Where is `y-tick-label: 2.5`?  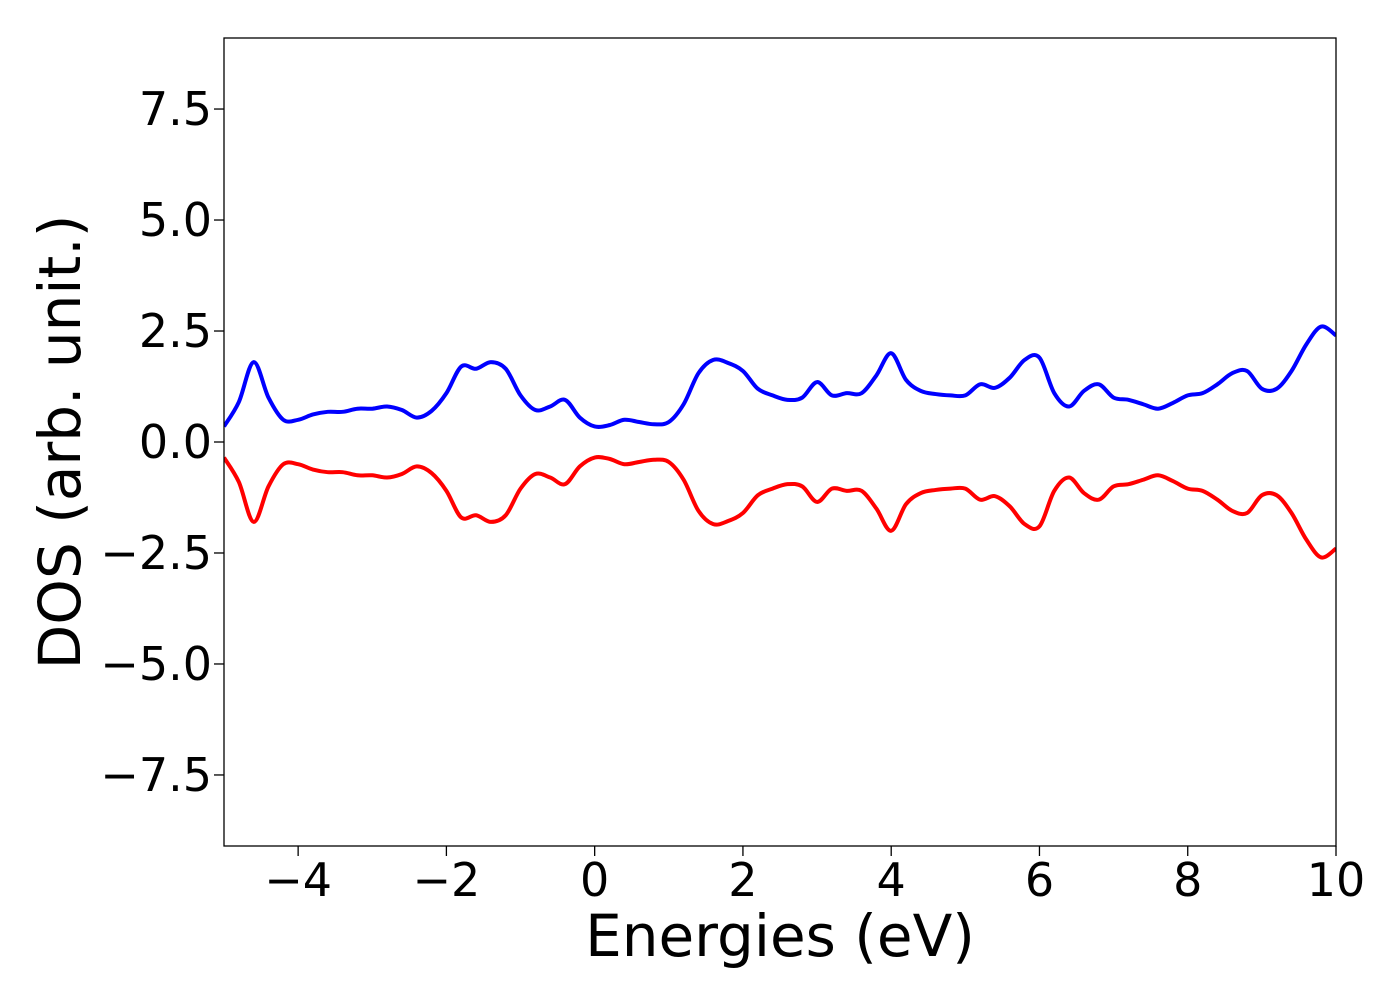
y-tick-label: 2.5 is located at coordinates (175, 331).